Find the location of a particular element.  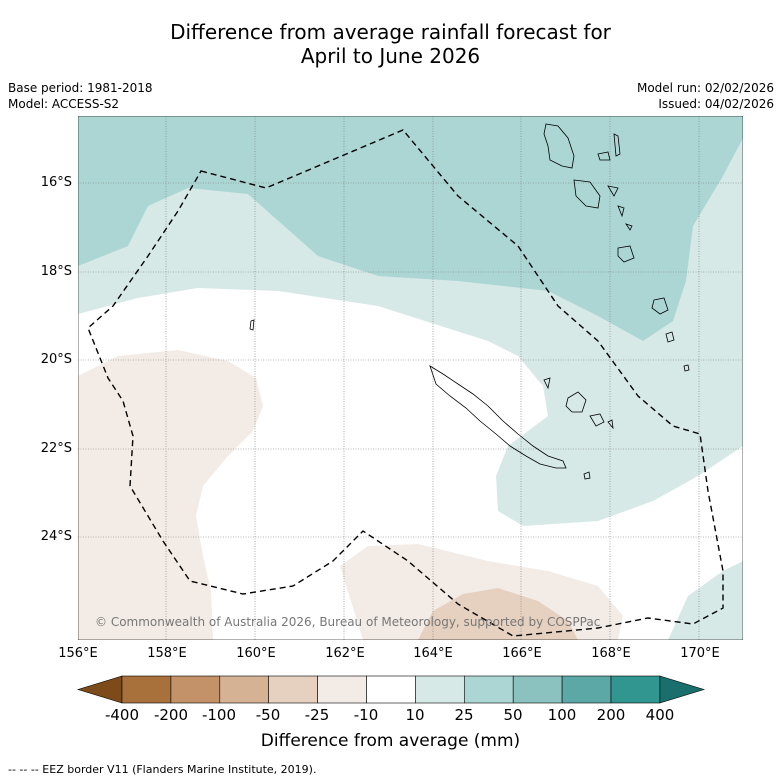

lat-tick-16s: 16°S is located at coordinates (56, 182).